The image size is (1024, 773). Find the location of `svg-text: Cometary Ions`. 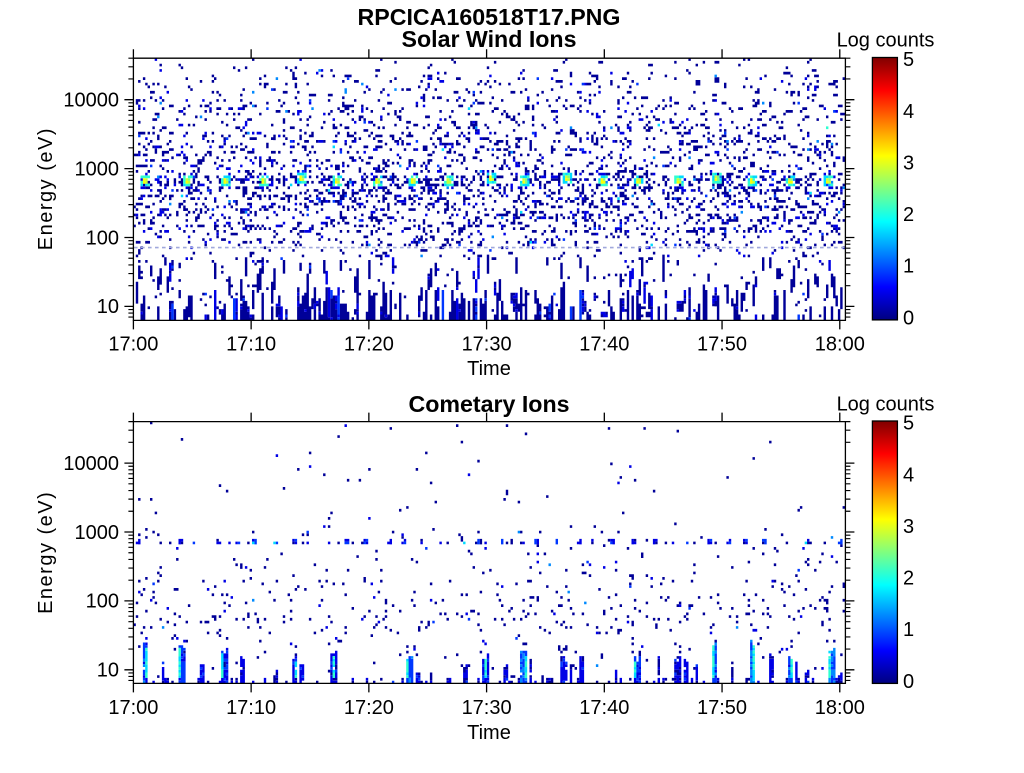

svg-text: Cometary Ions is located at coordinates (488, 404).